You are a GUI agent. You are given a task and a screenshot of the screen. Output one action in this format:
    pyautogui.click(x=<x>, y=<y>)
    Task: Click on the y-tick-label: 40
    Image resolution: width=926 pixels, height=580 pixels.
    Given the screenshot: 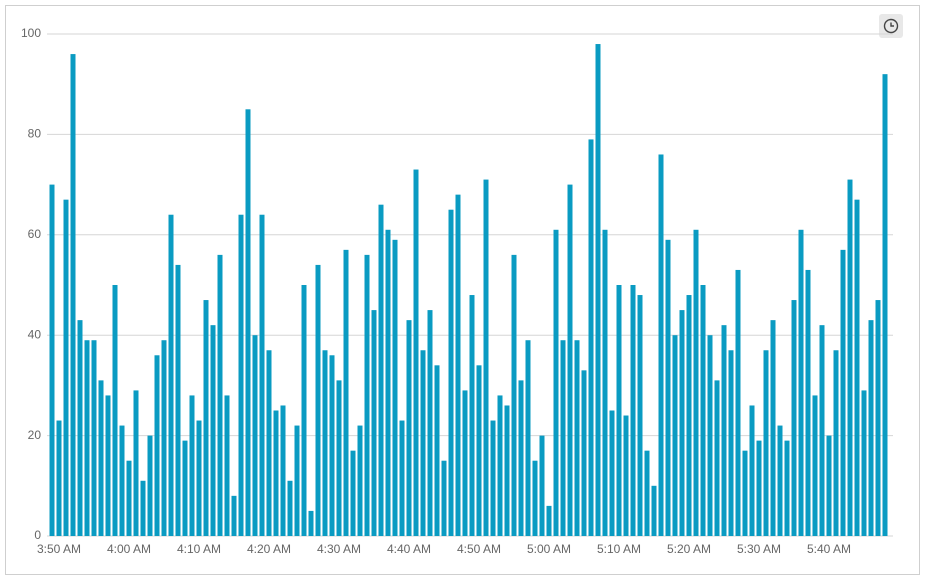 What is the action you would take?
    pyautogui.click(x=35, y=334)
    